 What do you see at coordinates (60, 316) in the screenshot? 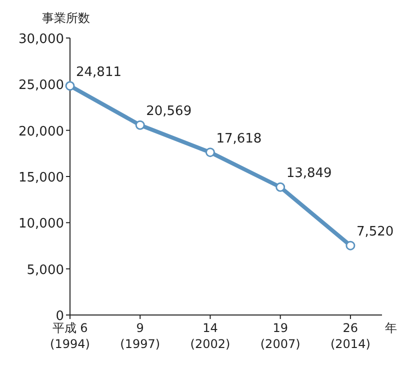
I see `y-tick-label: 0` at bounding box center [60, 316].